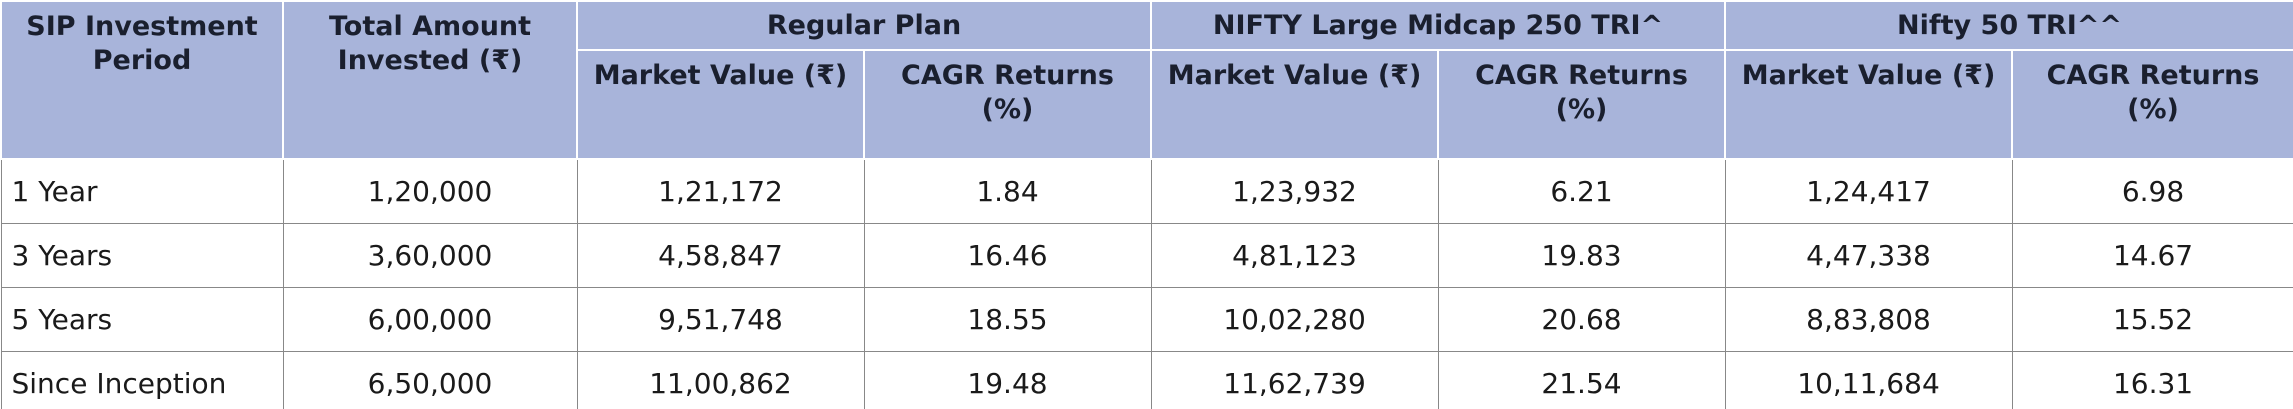  Describe the element at coordinates (1868, 380) in the screenshot. I see `data-cell: 10,11,684` at that location.